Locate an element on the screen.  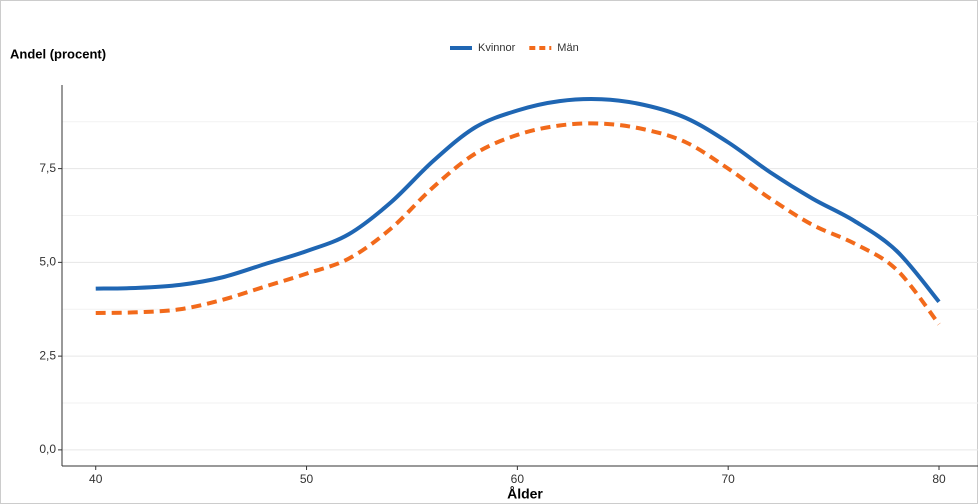
y-tick-label: 2,5 is located at coordinates (47, 355).